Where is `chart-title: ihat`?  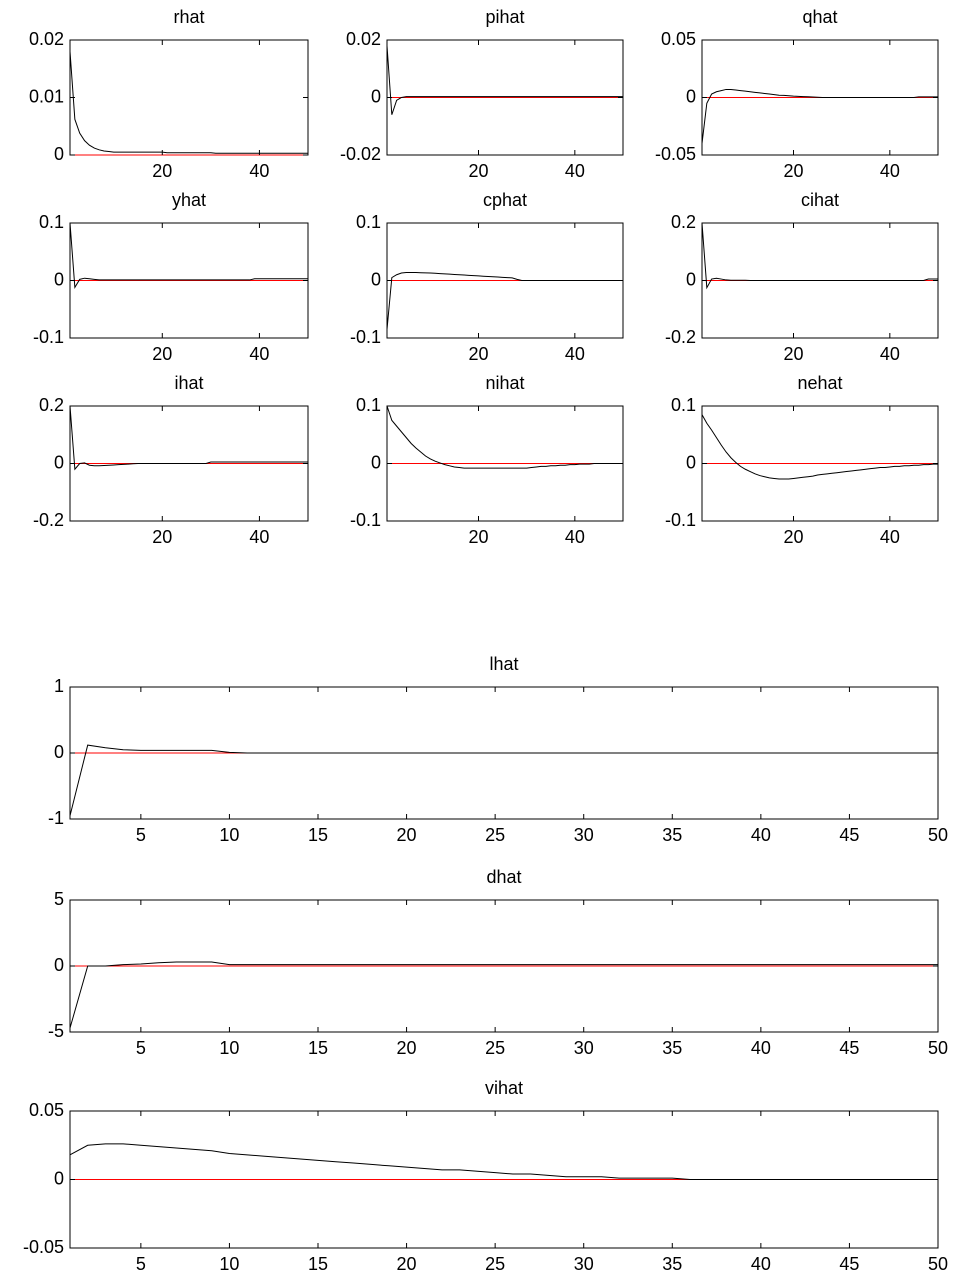 chart-title: ihat is located at coordinates (188, 383).